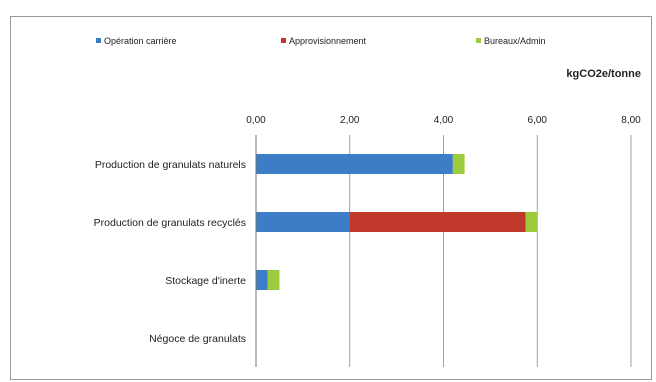 The width and height of the screenshot is (656, 382). Describe the element at coordinates (631, 120) in the screenshot. I see `x-tick-label: 8,00` at that location.